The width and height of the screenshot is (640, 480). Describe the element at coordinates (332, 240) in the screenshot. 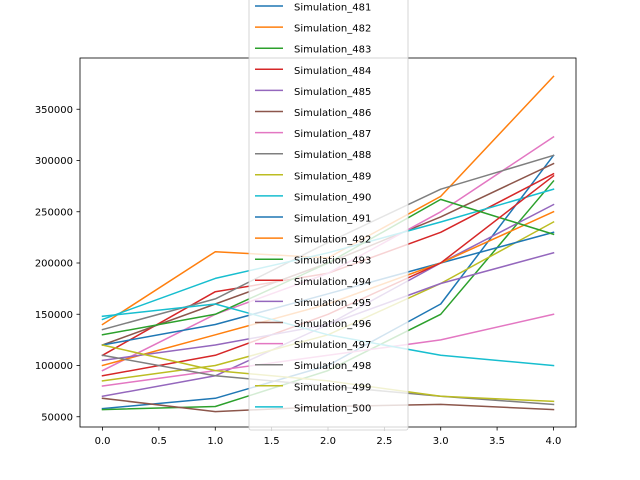

I see `legend-label-12: Simulation_492` at that location.